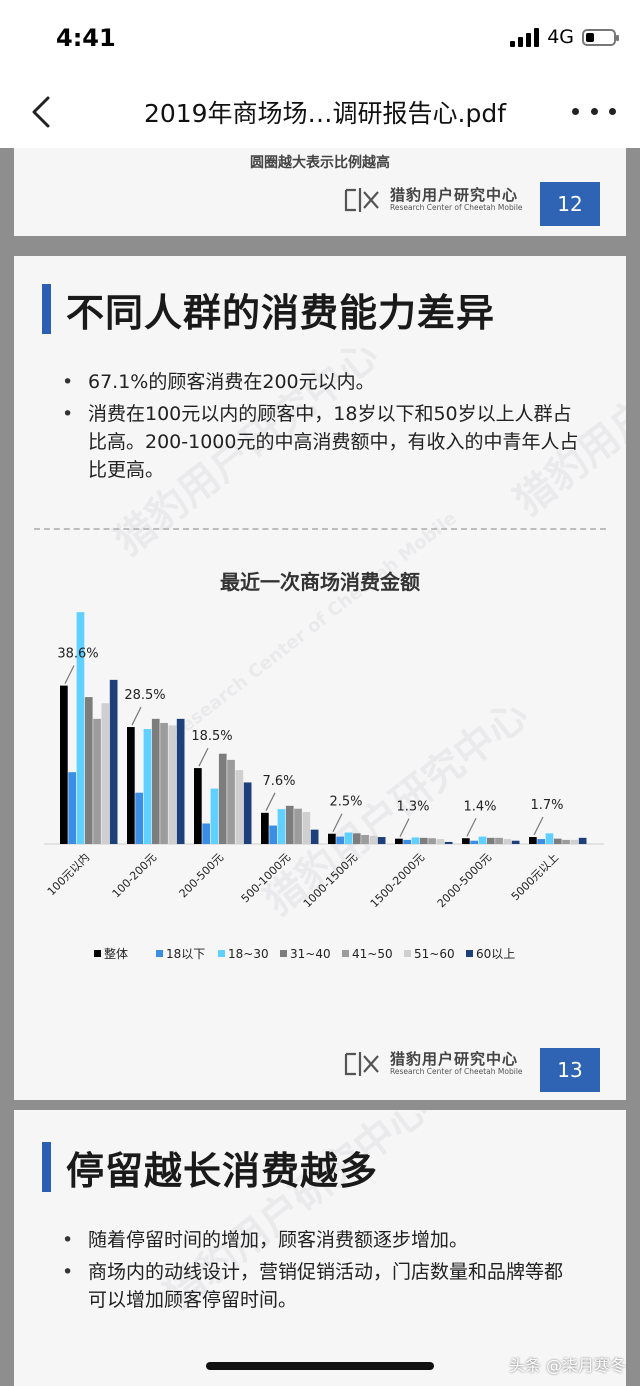 This screenshot has width=640, height=1386. I want to click on data-label: 7.6%, so click(278, 781).